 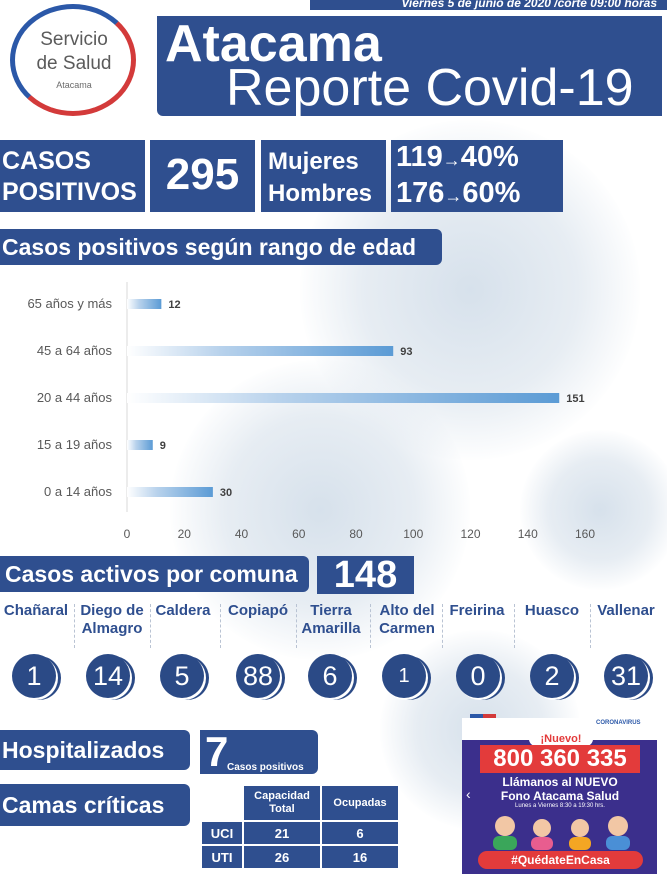 I want to click on table-cell: 21, so click(x=282, y=833).